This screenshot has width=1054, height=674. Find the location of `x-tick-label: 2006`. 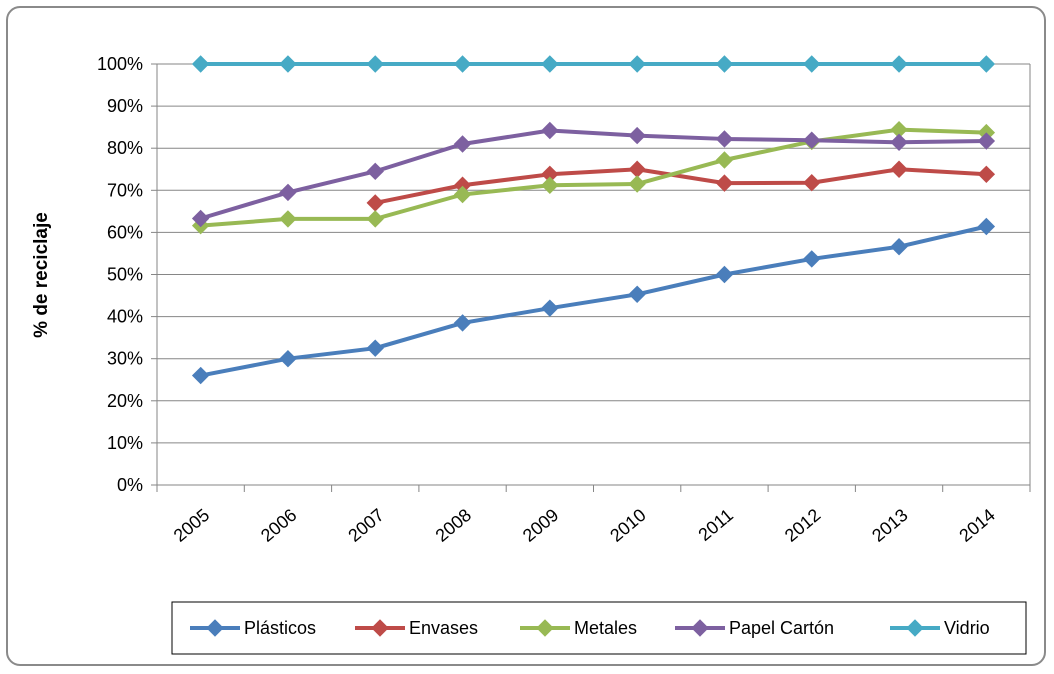

x-tick-label: 2006 is located at coordinates (279, 525).